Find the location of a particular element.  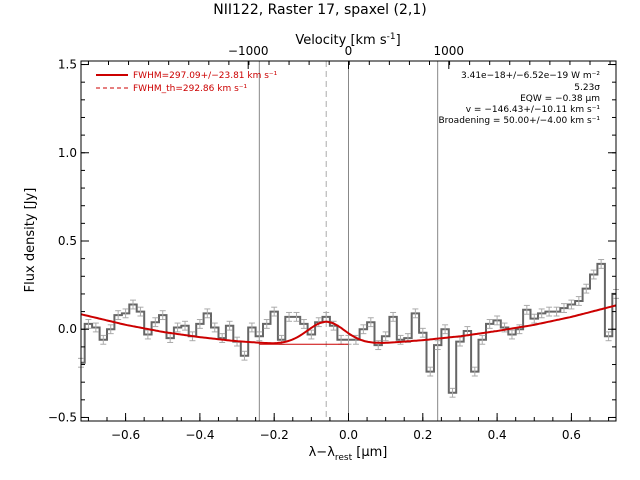

x-tick-label: −0.4 is located at coordinates (199, 435).